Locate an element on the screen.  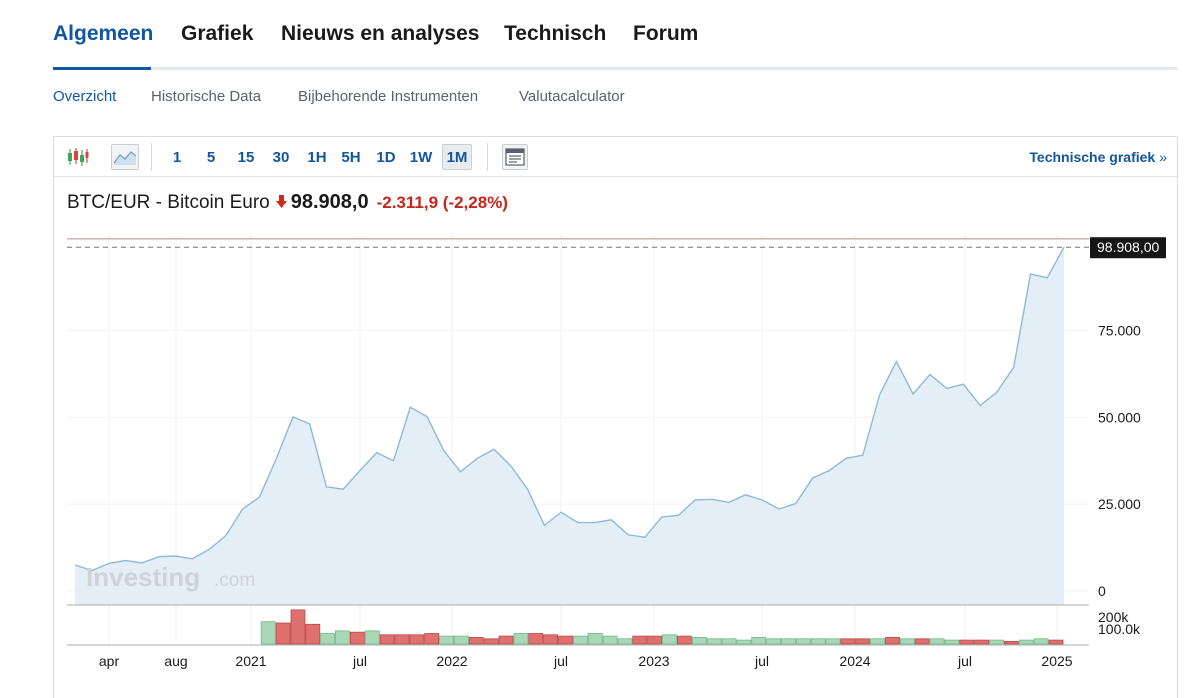
subtab-historische-data: Historische Data is located at coordinates (206, 96).